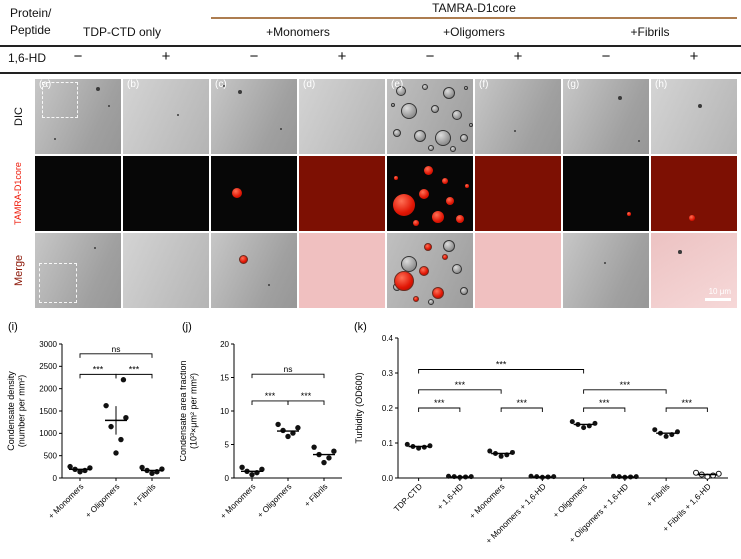 The height and width of the screenshot is (559, 741). Describe the element at coordinates (430, 56) in the screenshot. I see `hd-sign-e: −` at that location.